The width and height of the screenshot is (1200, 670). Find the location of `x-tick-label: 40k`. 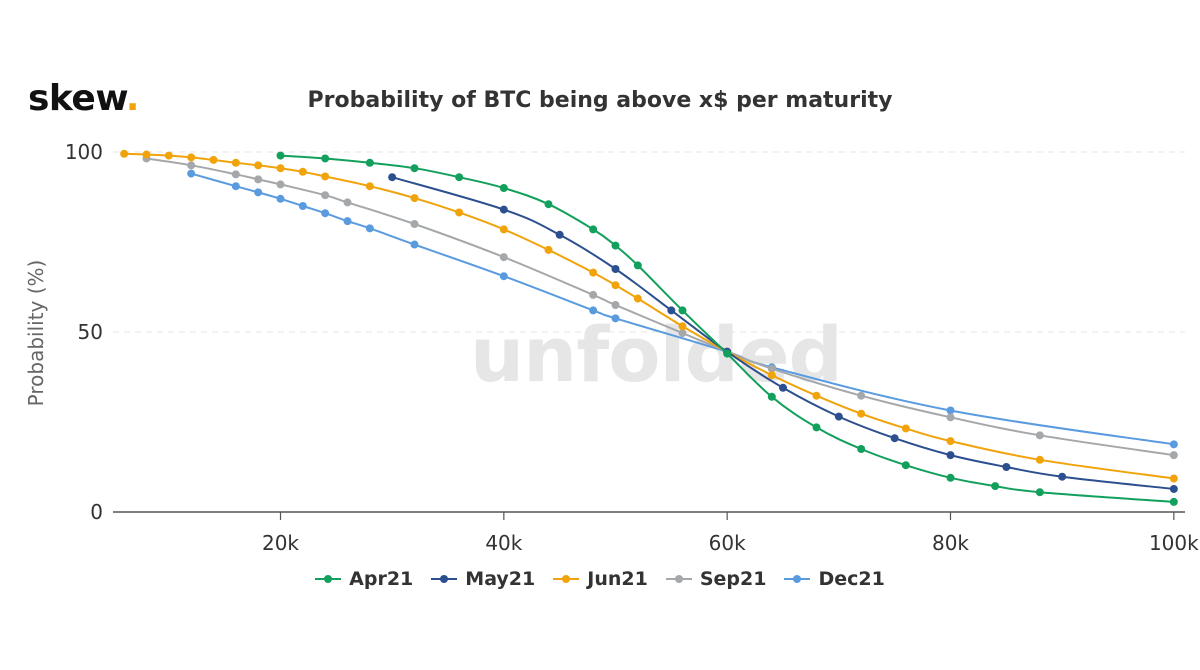

x-tick-label: 40k is located at coordinates (503, 543).